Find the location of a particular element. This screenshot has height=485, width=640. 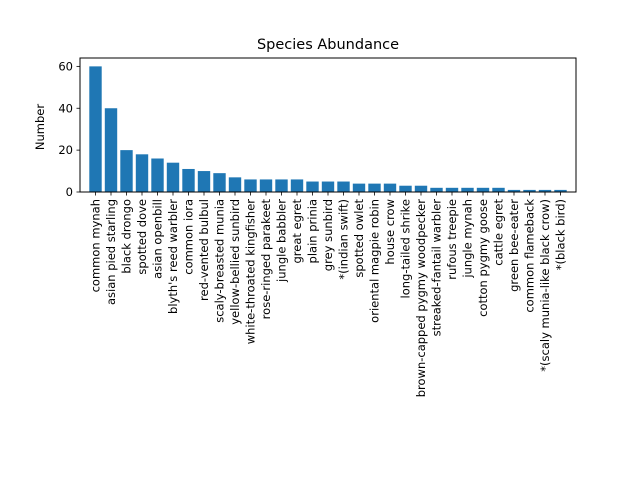

y-axis: 0 20 40 60 is located at coordinates (69, 129).